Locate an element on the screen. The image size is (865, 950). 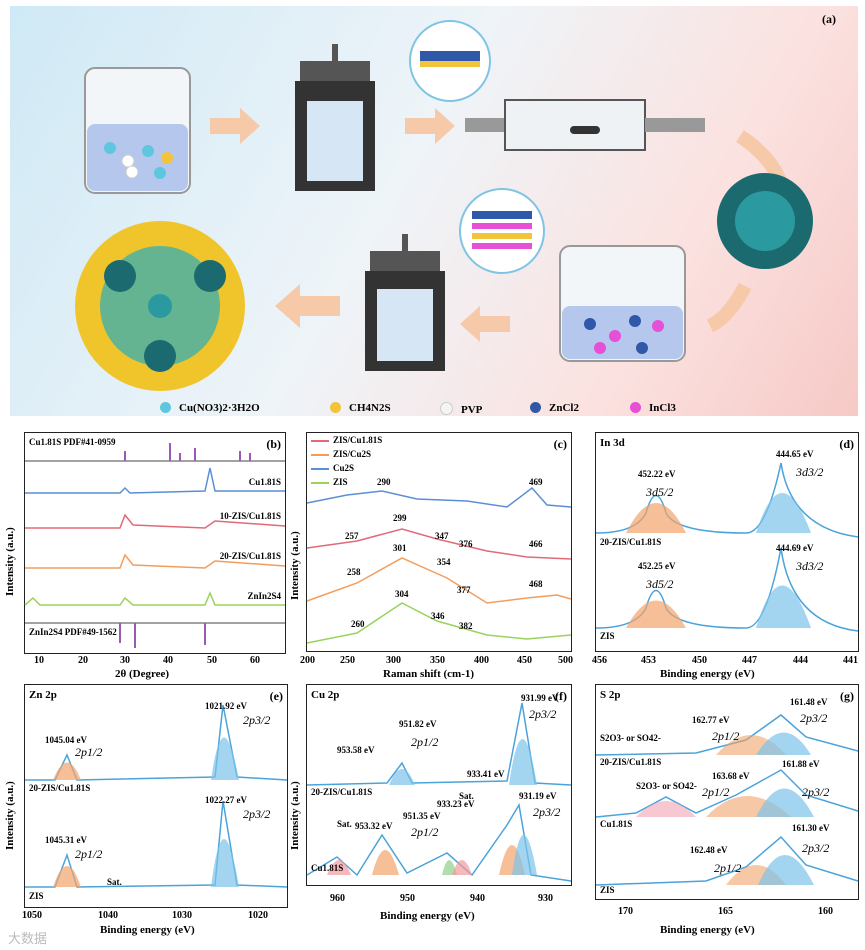
beaker-icon-start is located at coordinates (137, 130).